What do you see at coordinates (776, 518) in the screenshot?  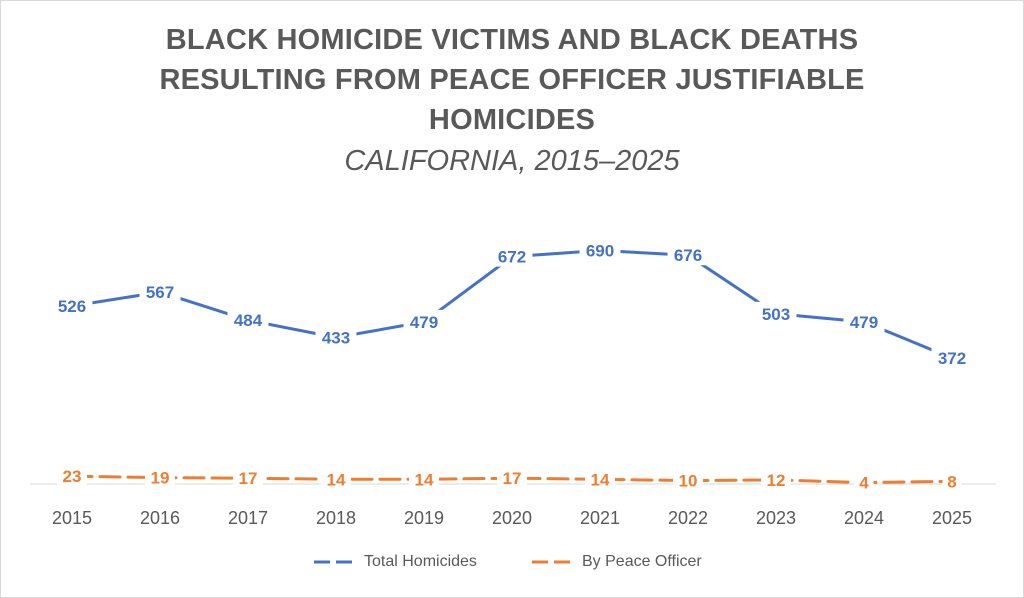 I see `x-tick-label: 2023` at bounding box center [776, 518].